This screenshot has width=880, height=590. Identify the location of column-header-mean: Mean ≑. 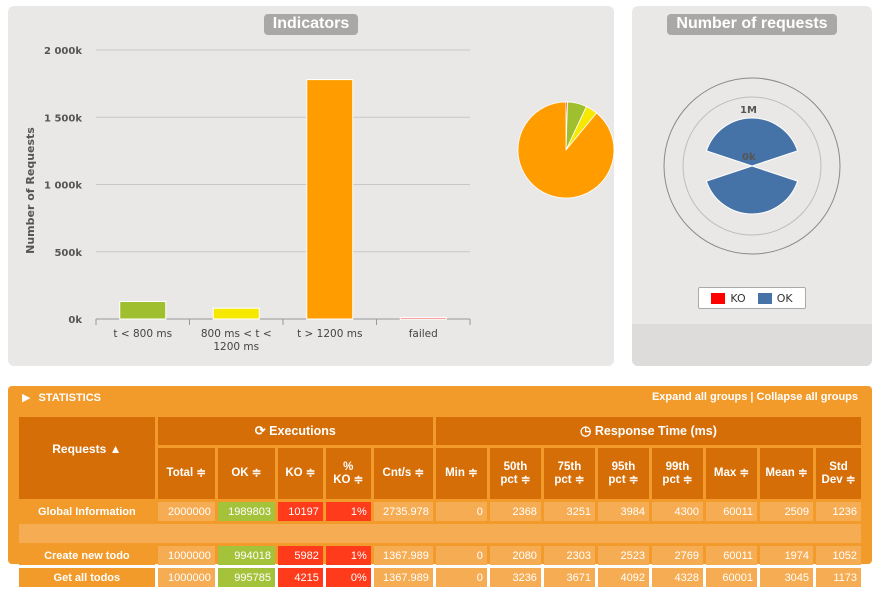
(787, 473).